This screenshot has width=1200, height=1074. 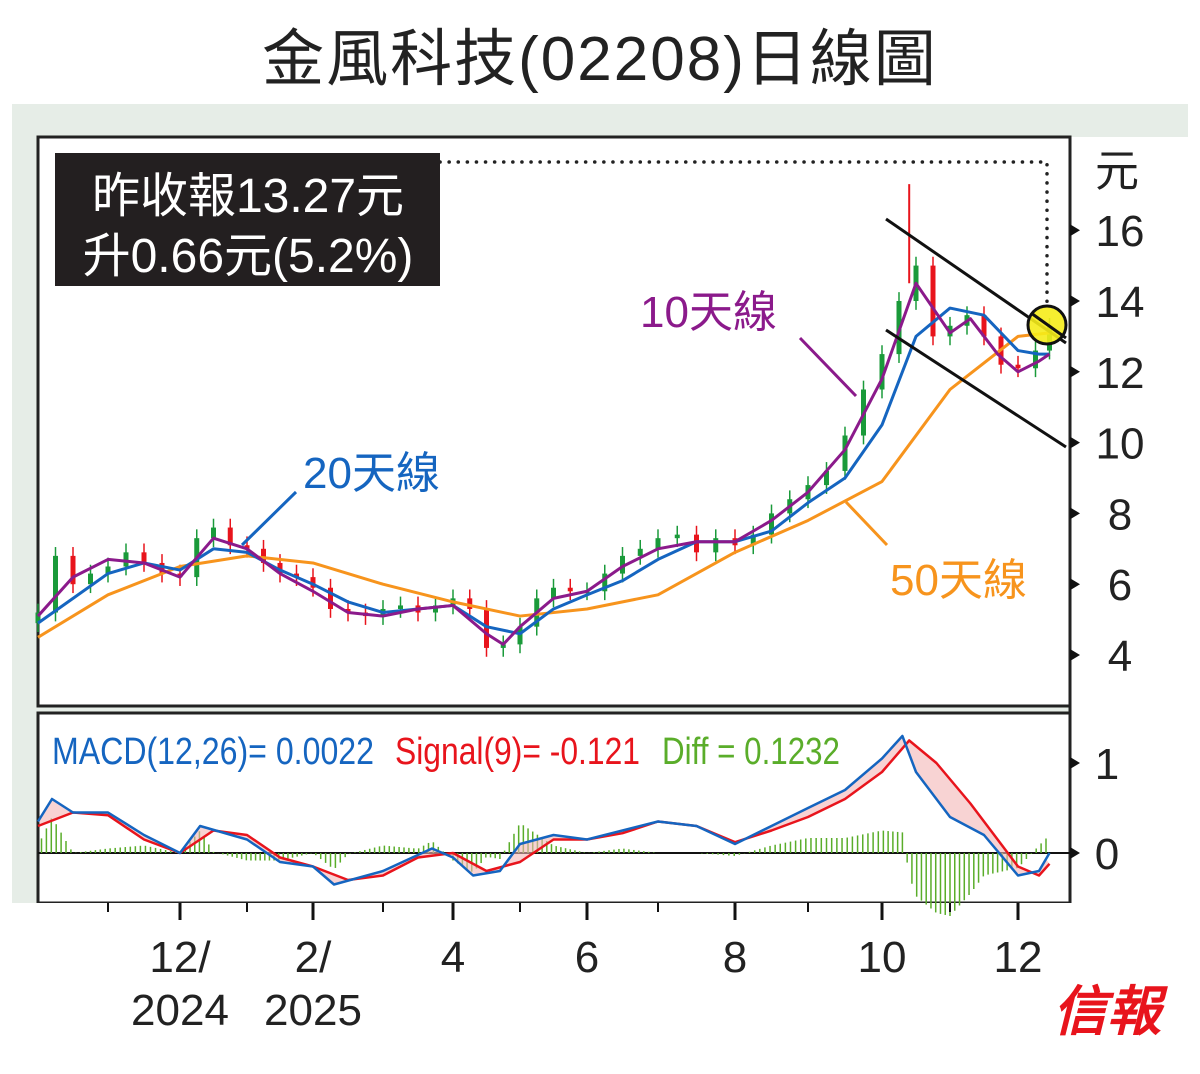 I want to click on ma50-pointer, so click(x=866, y=523).